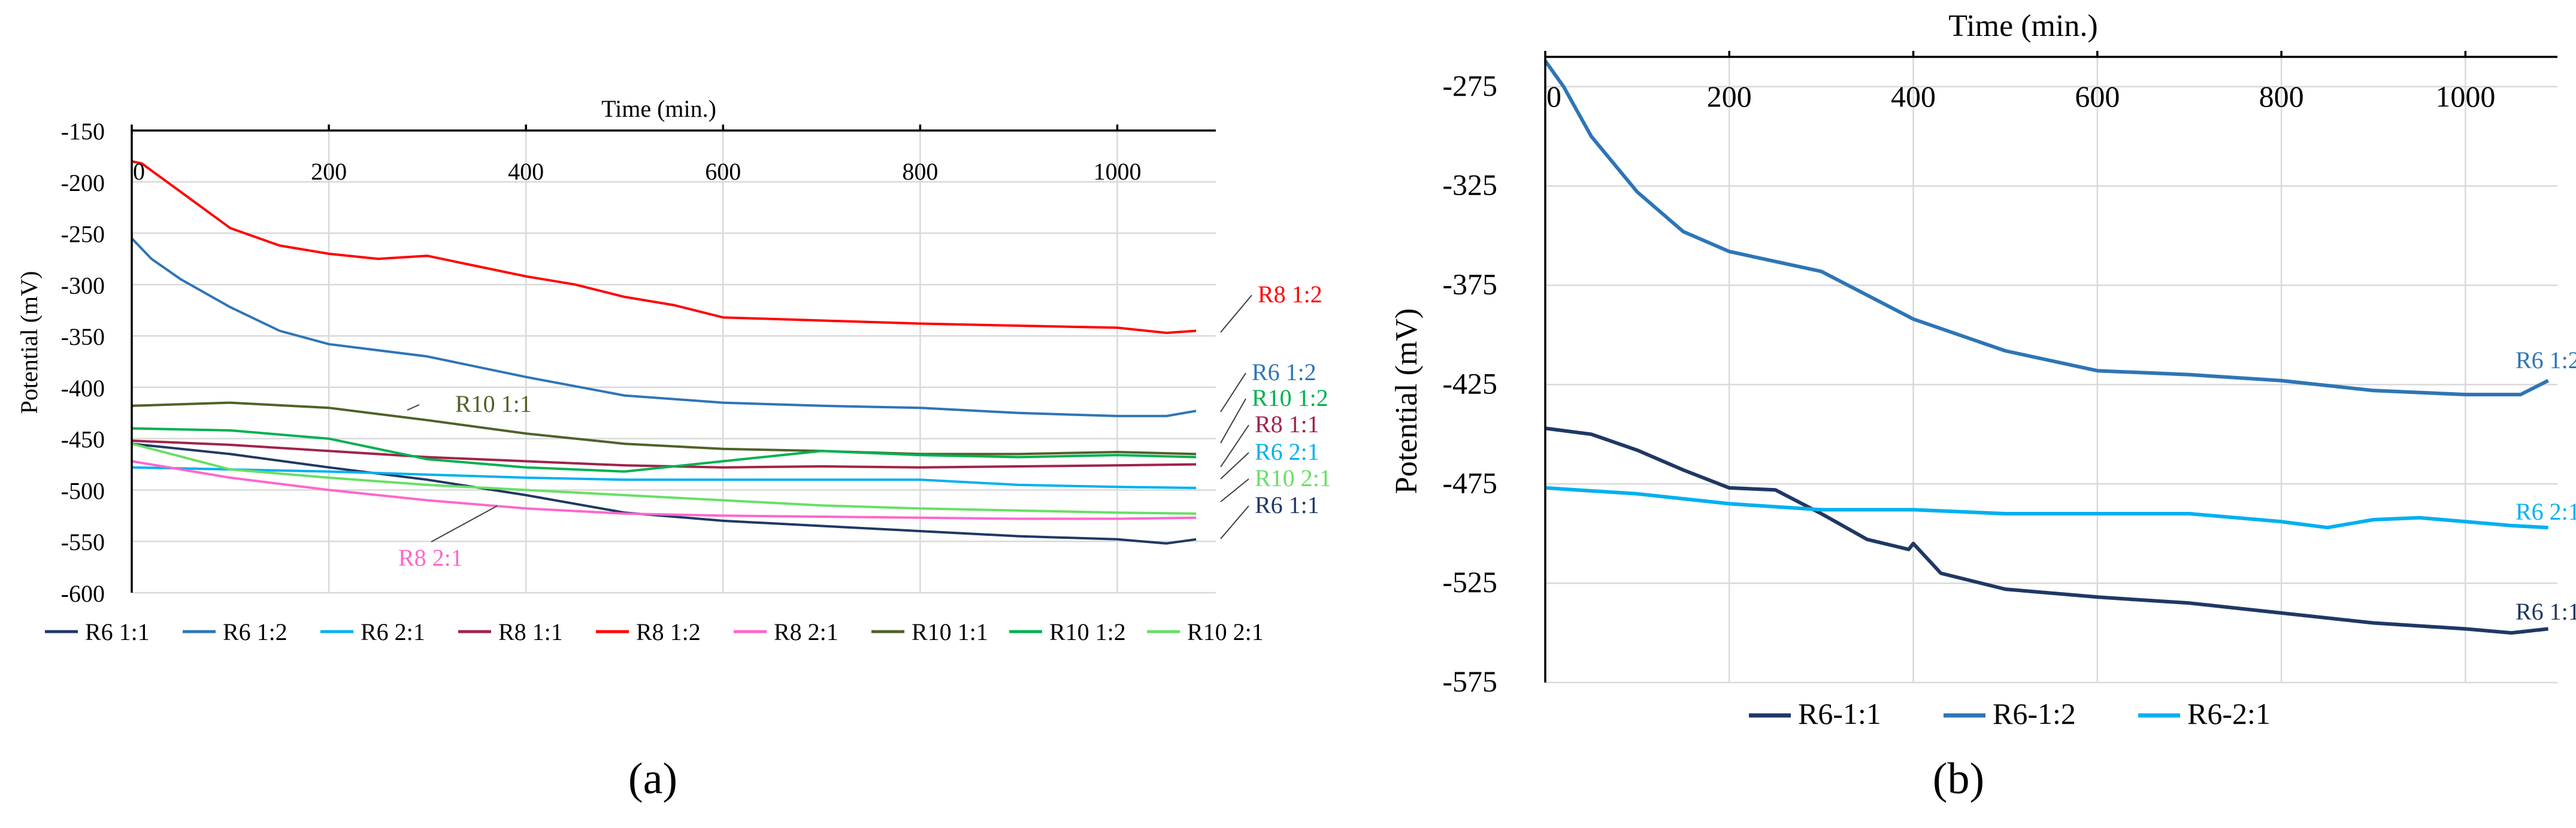 Image resolution: width=2576 pixels, height=828 pixels. Describe the element at coordinates (83, 593) in the screenshot. I see `chart-a-y-tick-label: -600` at that location.